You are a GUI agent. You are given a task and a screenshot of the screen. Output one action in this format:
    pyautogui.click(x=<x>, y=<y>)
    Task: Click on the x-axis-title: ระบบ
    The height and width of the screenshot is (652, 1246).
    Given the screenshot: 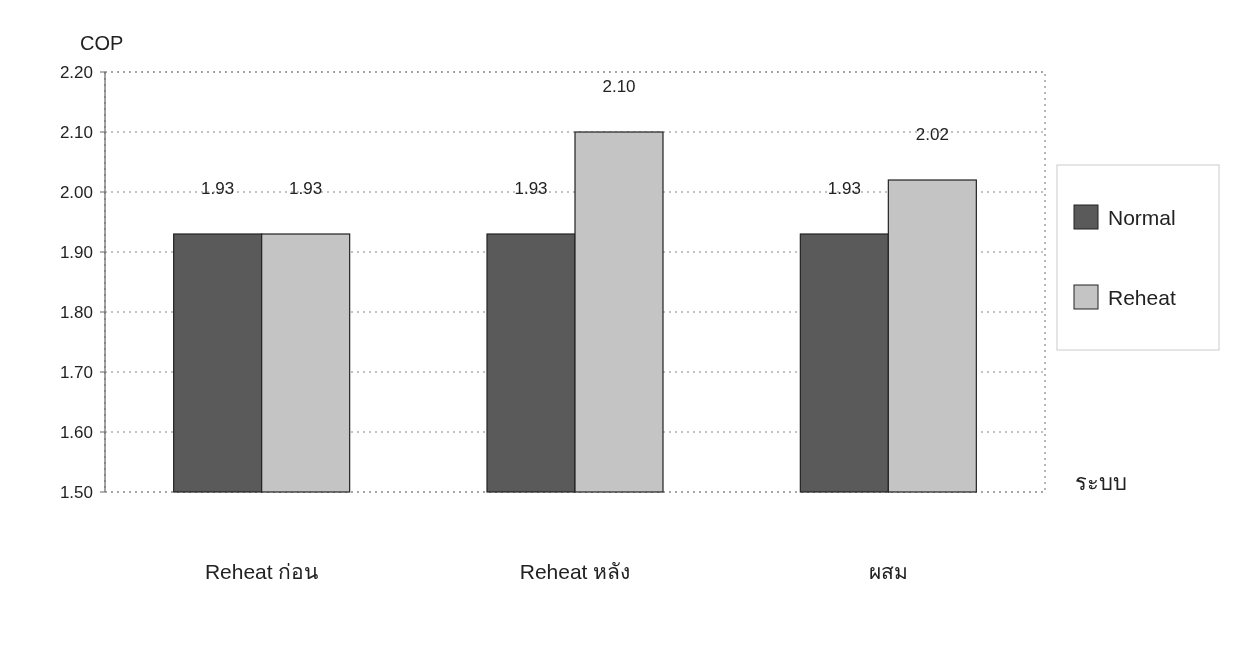 What is the action you would take?
    pyautogui.click(x=1101, y=482)
    